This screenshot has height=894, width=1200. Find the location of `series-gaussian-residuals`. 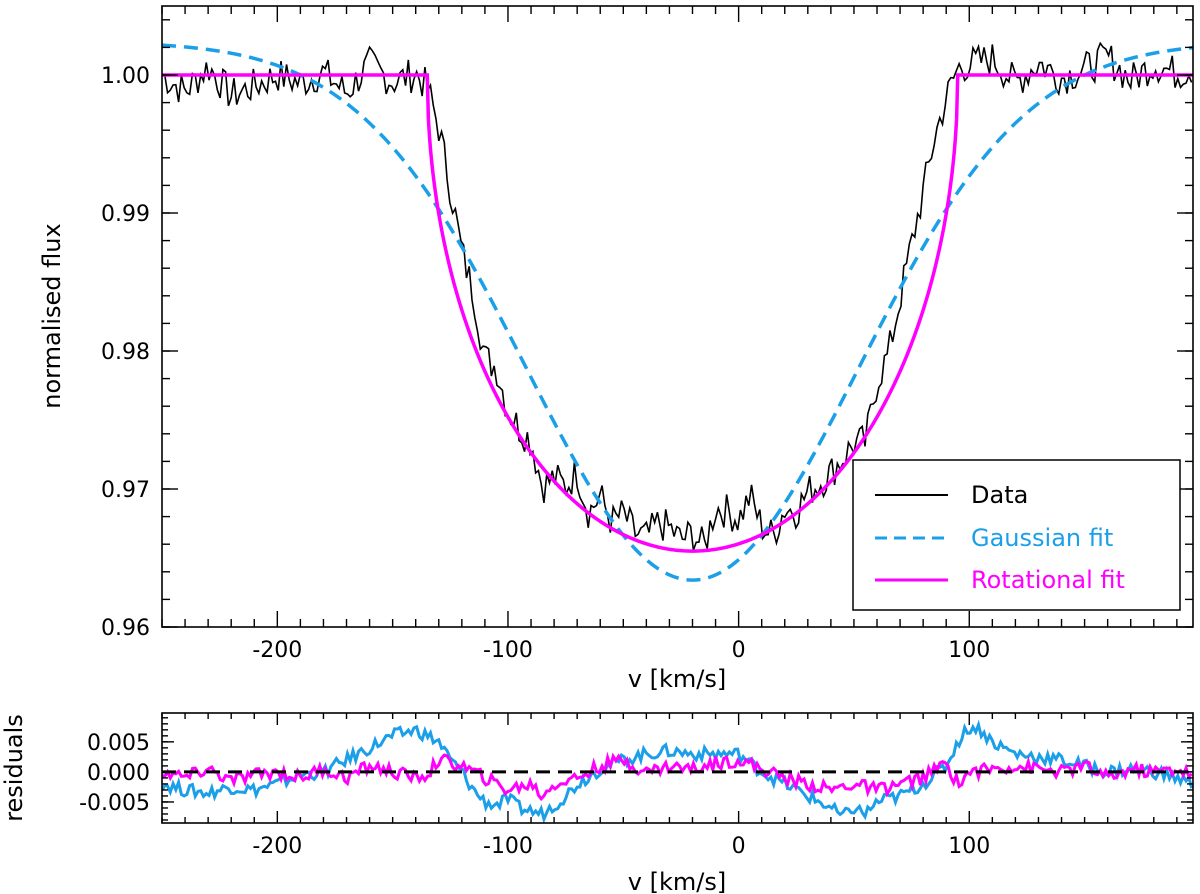

series-gaussian-residuals is located at coordinates (677, 771).